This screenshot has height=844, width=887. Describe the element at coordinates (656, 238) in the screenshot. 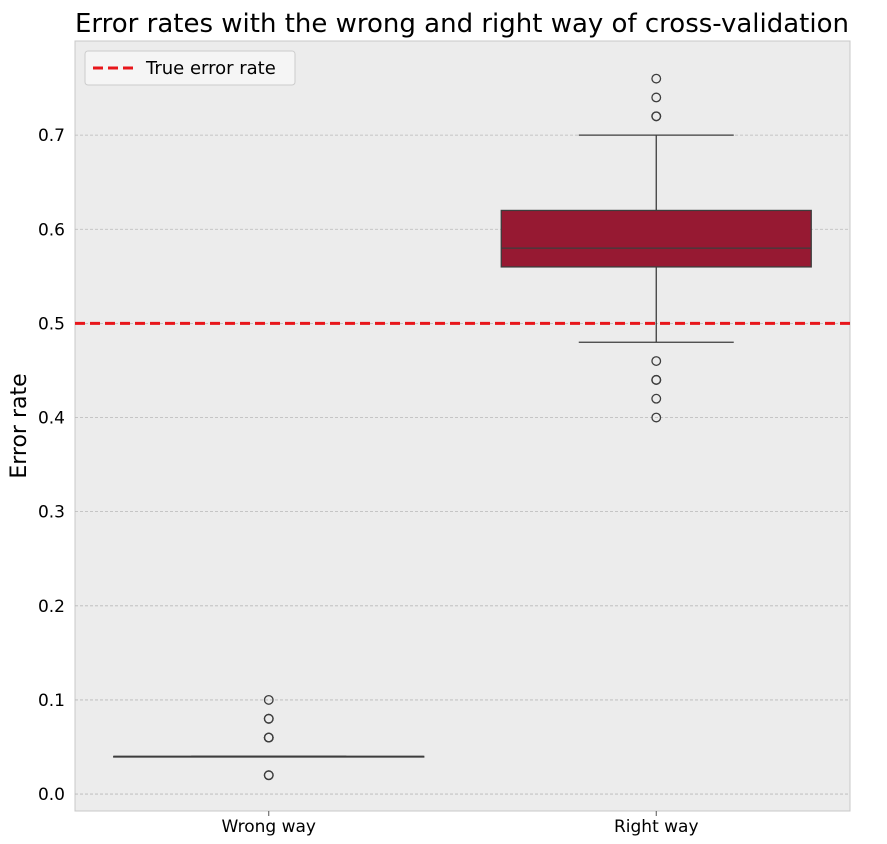

I see `box-iqr` at that location.